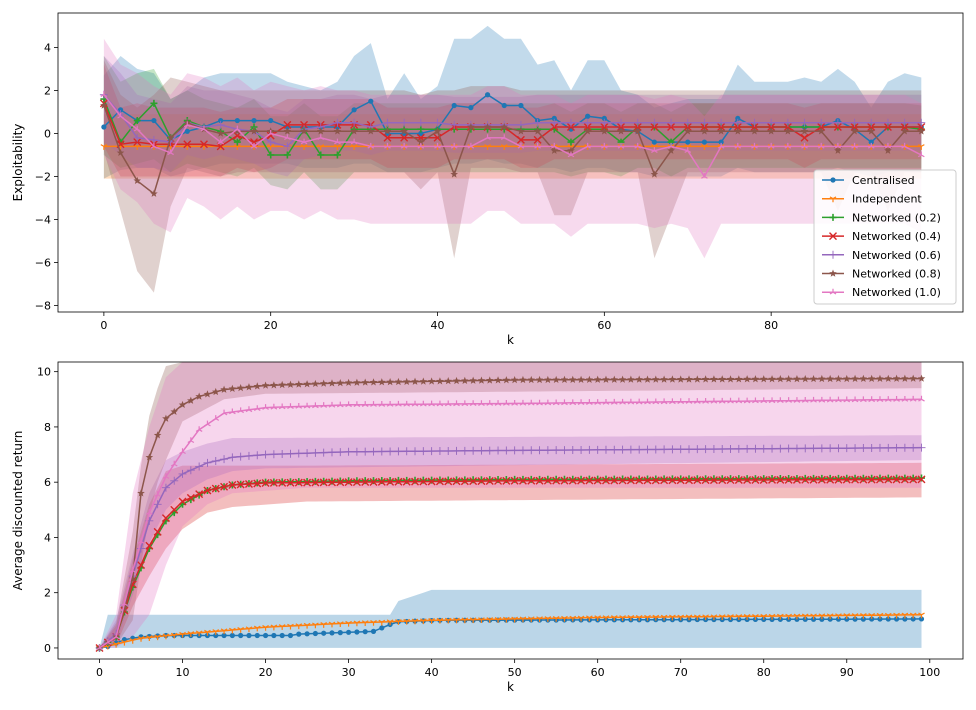 The width and height of the screenshot is (976, 710). What do you see at coordinates (883, 180) in the screenshot?
I see `legend-label: Centralised` at bounding box center [883, 180].